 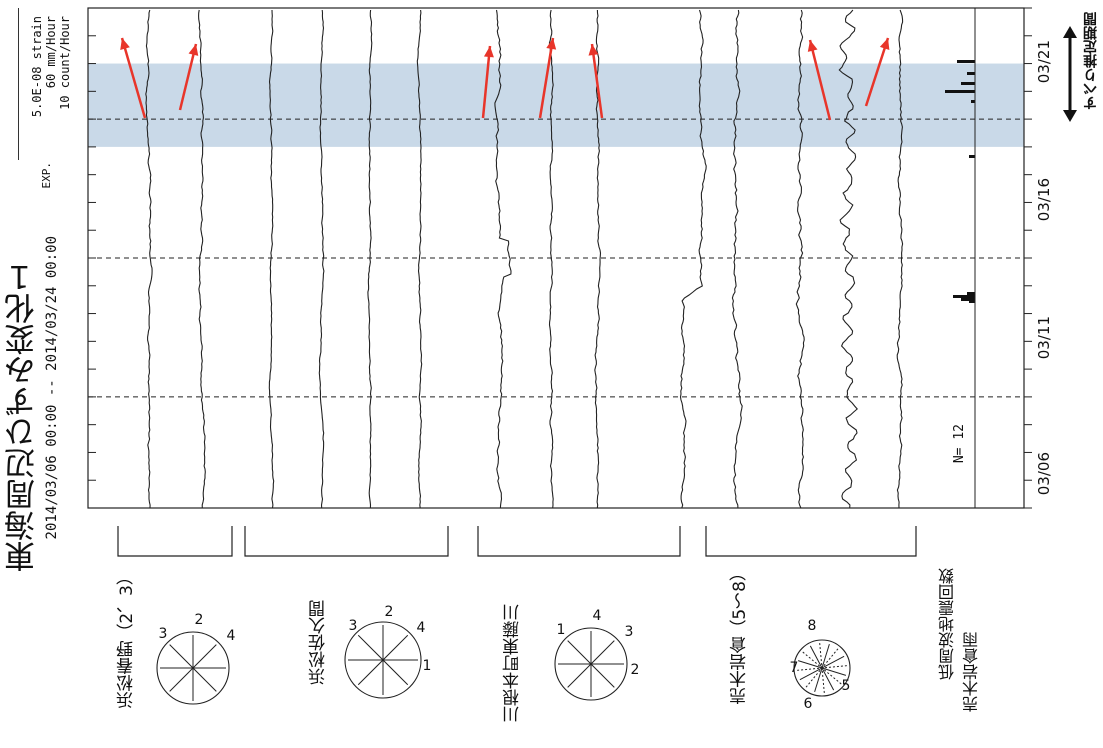 What do you see at coordinates (37, 67) in the screenshot?
I see `scale-line-1: 5.0E-08 strain` at bounding box center [37, 67].